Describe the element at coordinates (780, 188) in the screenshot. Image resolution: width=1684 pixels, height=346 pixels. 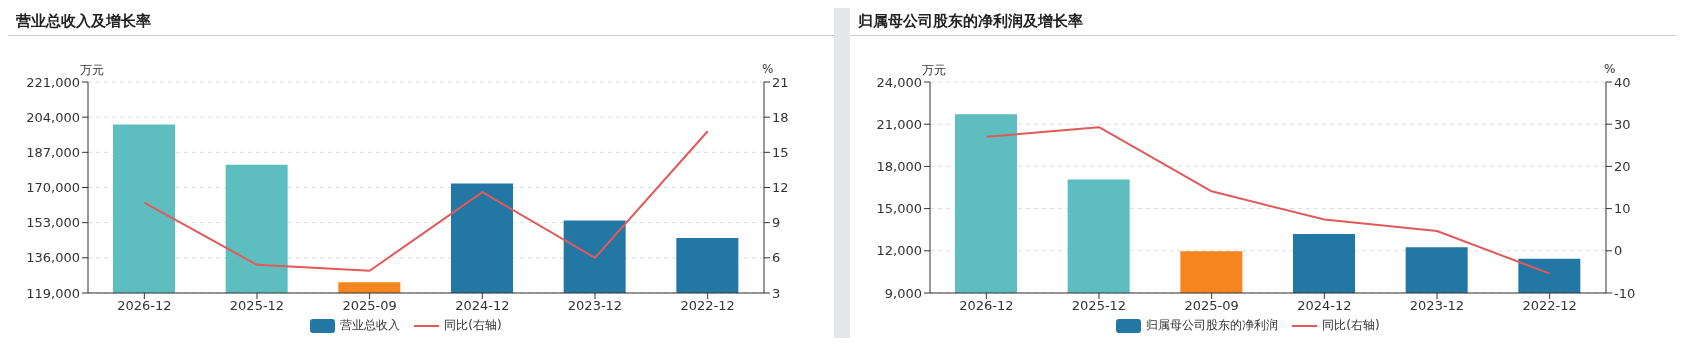
I see `y2-tick-label: 12` at that location.